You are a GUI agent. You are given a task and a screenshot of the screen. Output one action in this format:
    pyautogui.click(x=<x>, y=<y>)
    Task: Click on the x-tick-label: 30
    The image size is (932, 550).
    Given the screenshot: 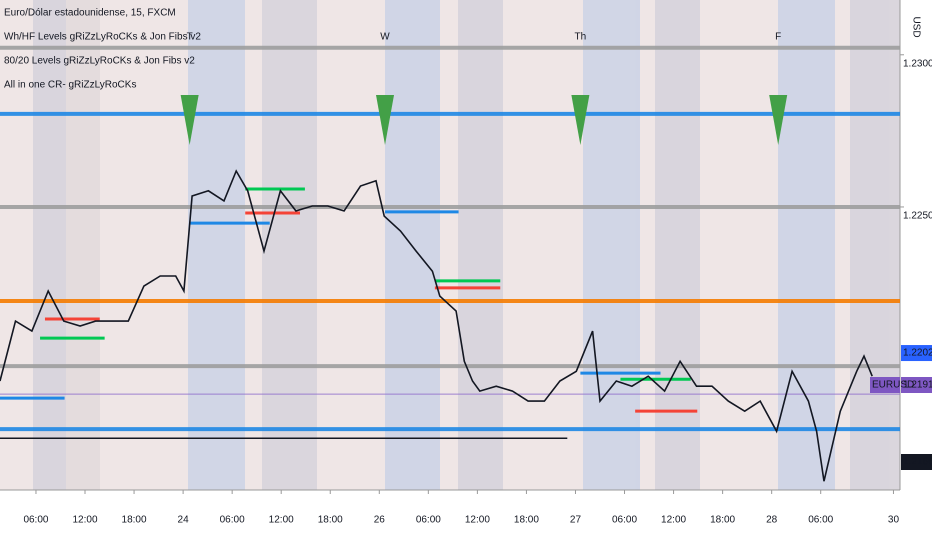 What is the action you would take?
    pyautogui.click(x=894, y=520)
    